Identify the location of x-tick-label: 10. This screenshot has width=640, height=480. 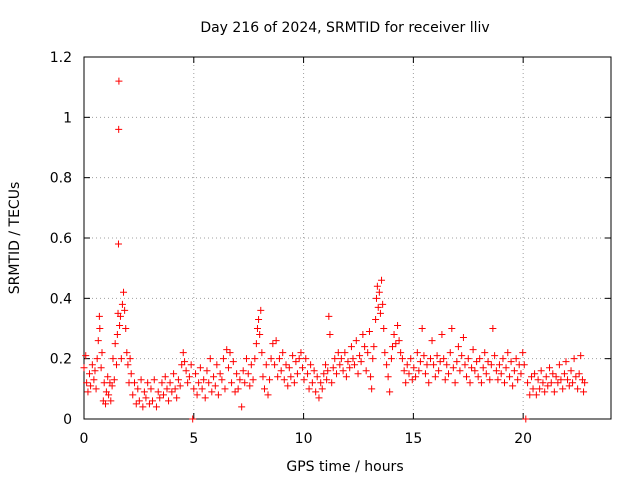
(304, 439).